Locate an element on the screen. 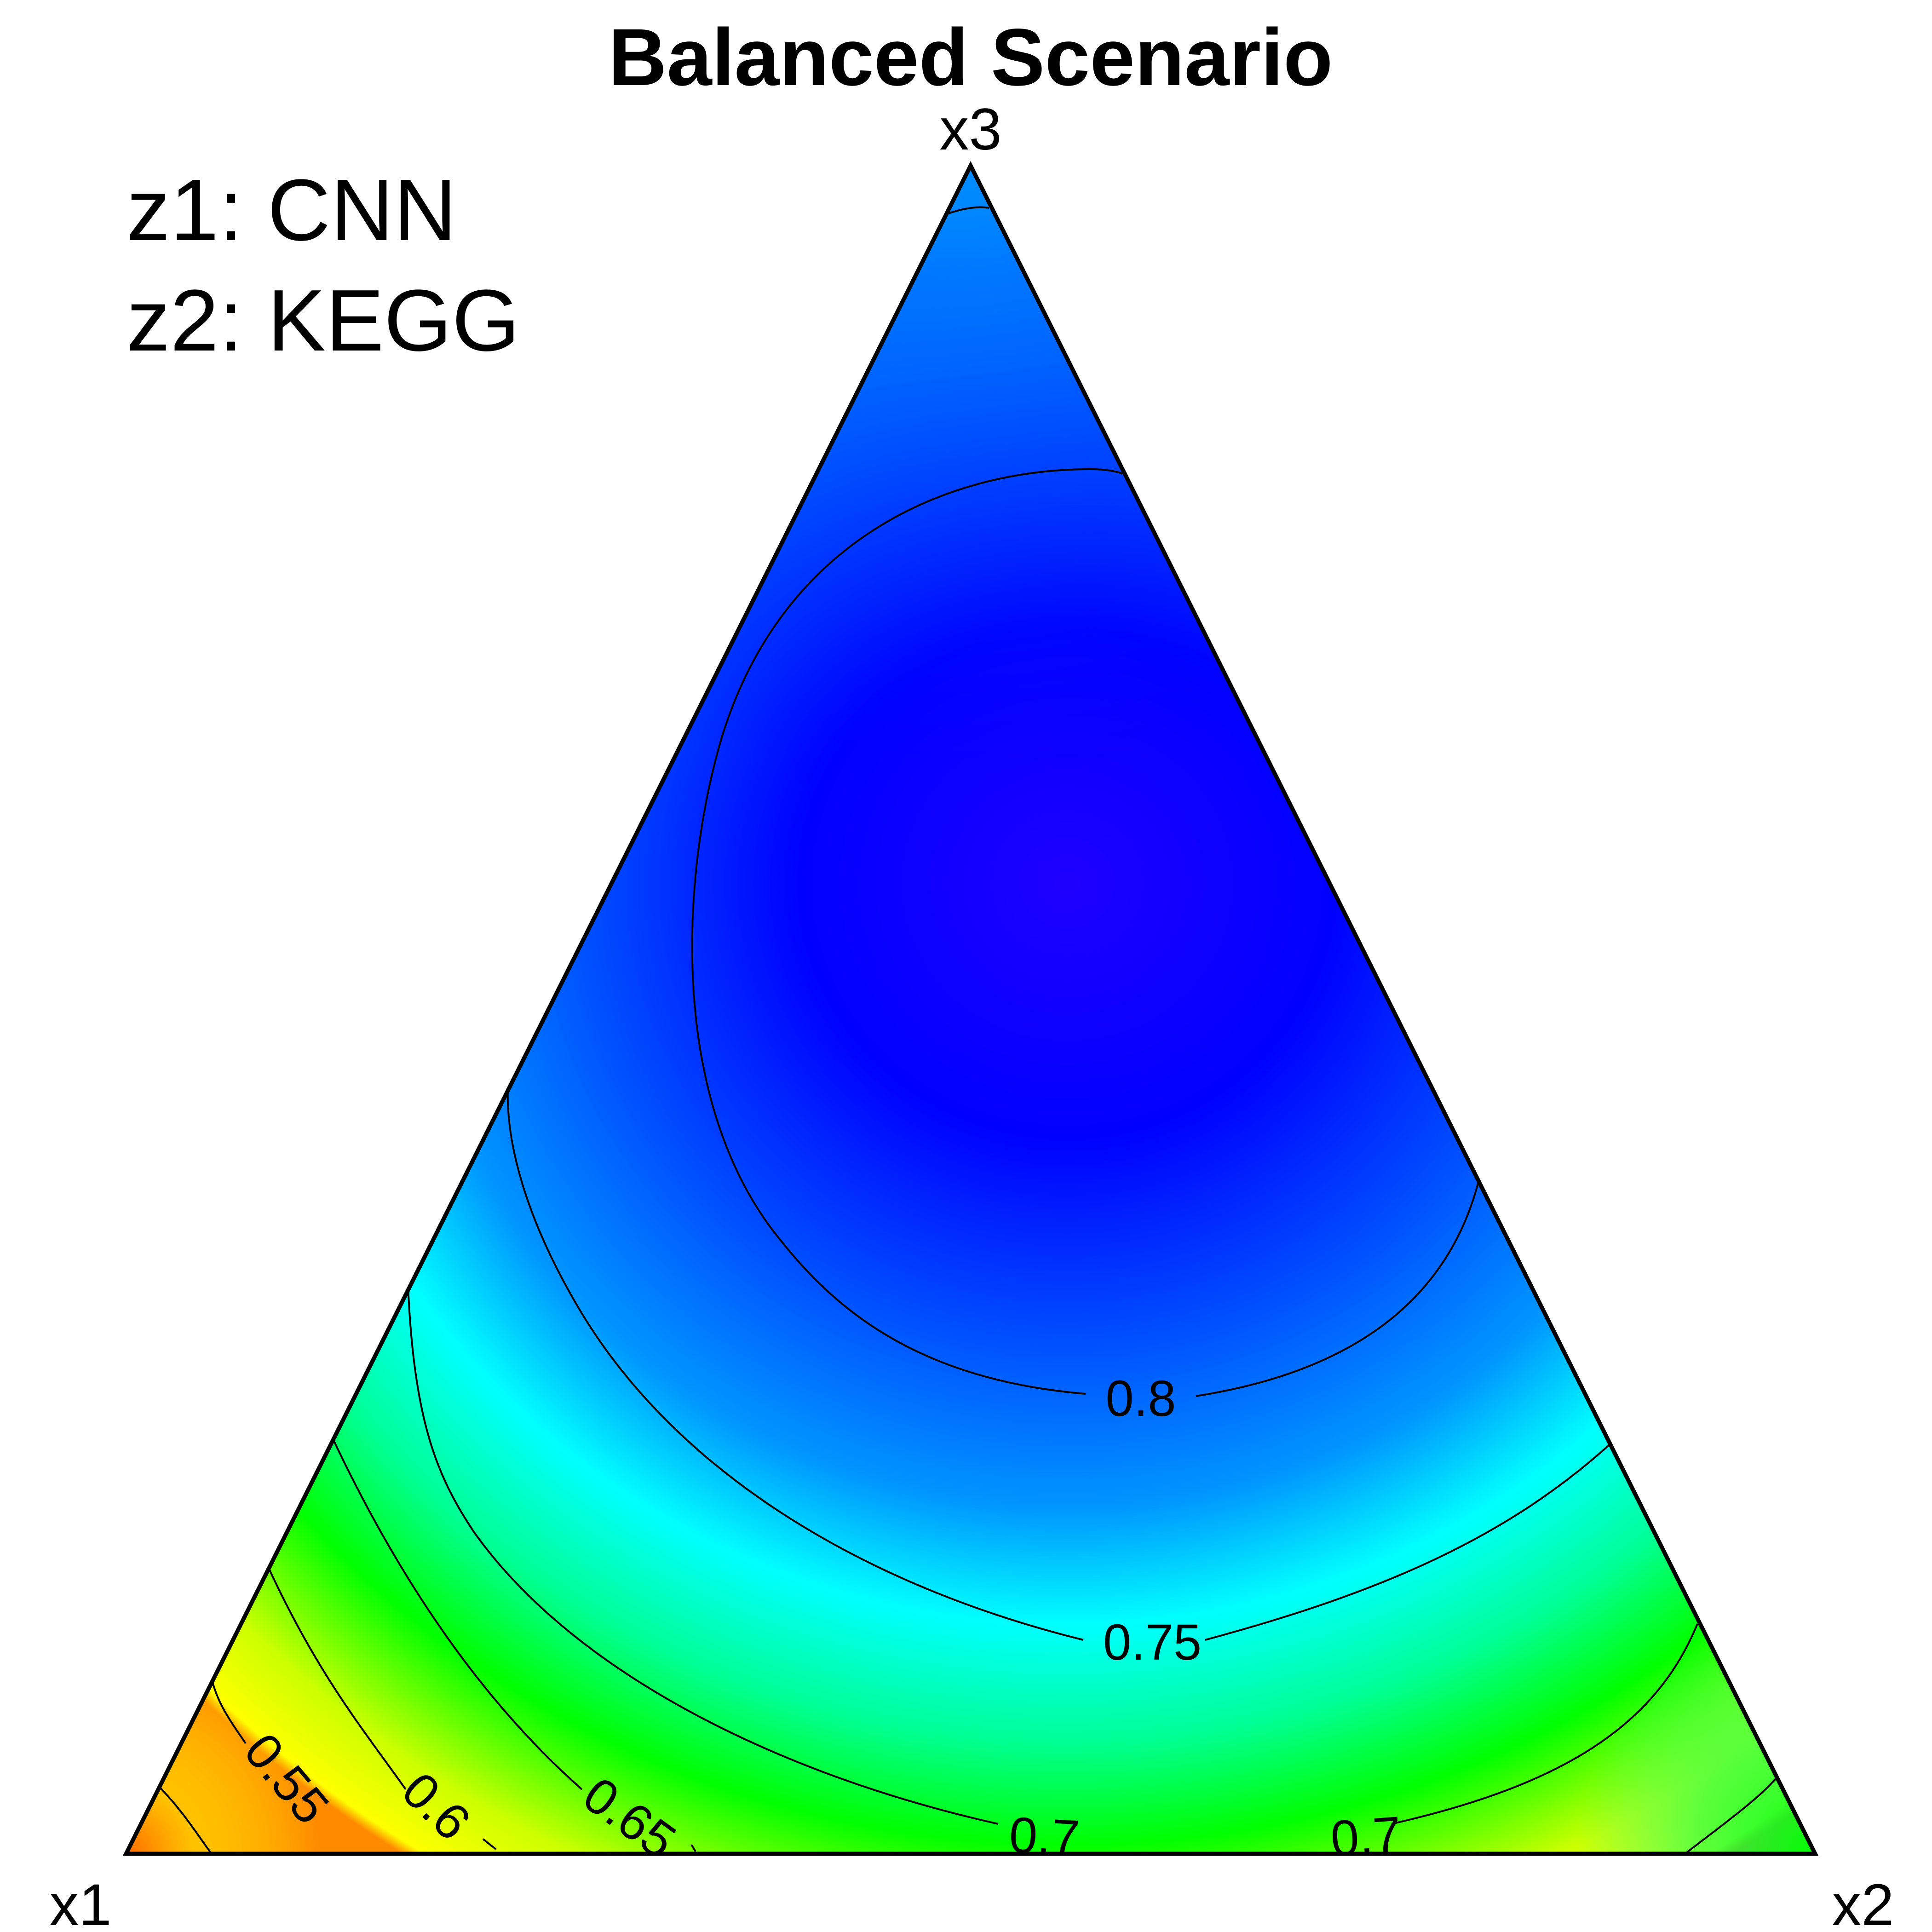  annotation-z1: z1: CNN is located at coordinates (291, 210).